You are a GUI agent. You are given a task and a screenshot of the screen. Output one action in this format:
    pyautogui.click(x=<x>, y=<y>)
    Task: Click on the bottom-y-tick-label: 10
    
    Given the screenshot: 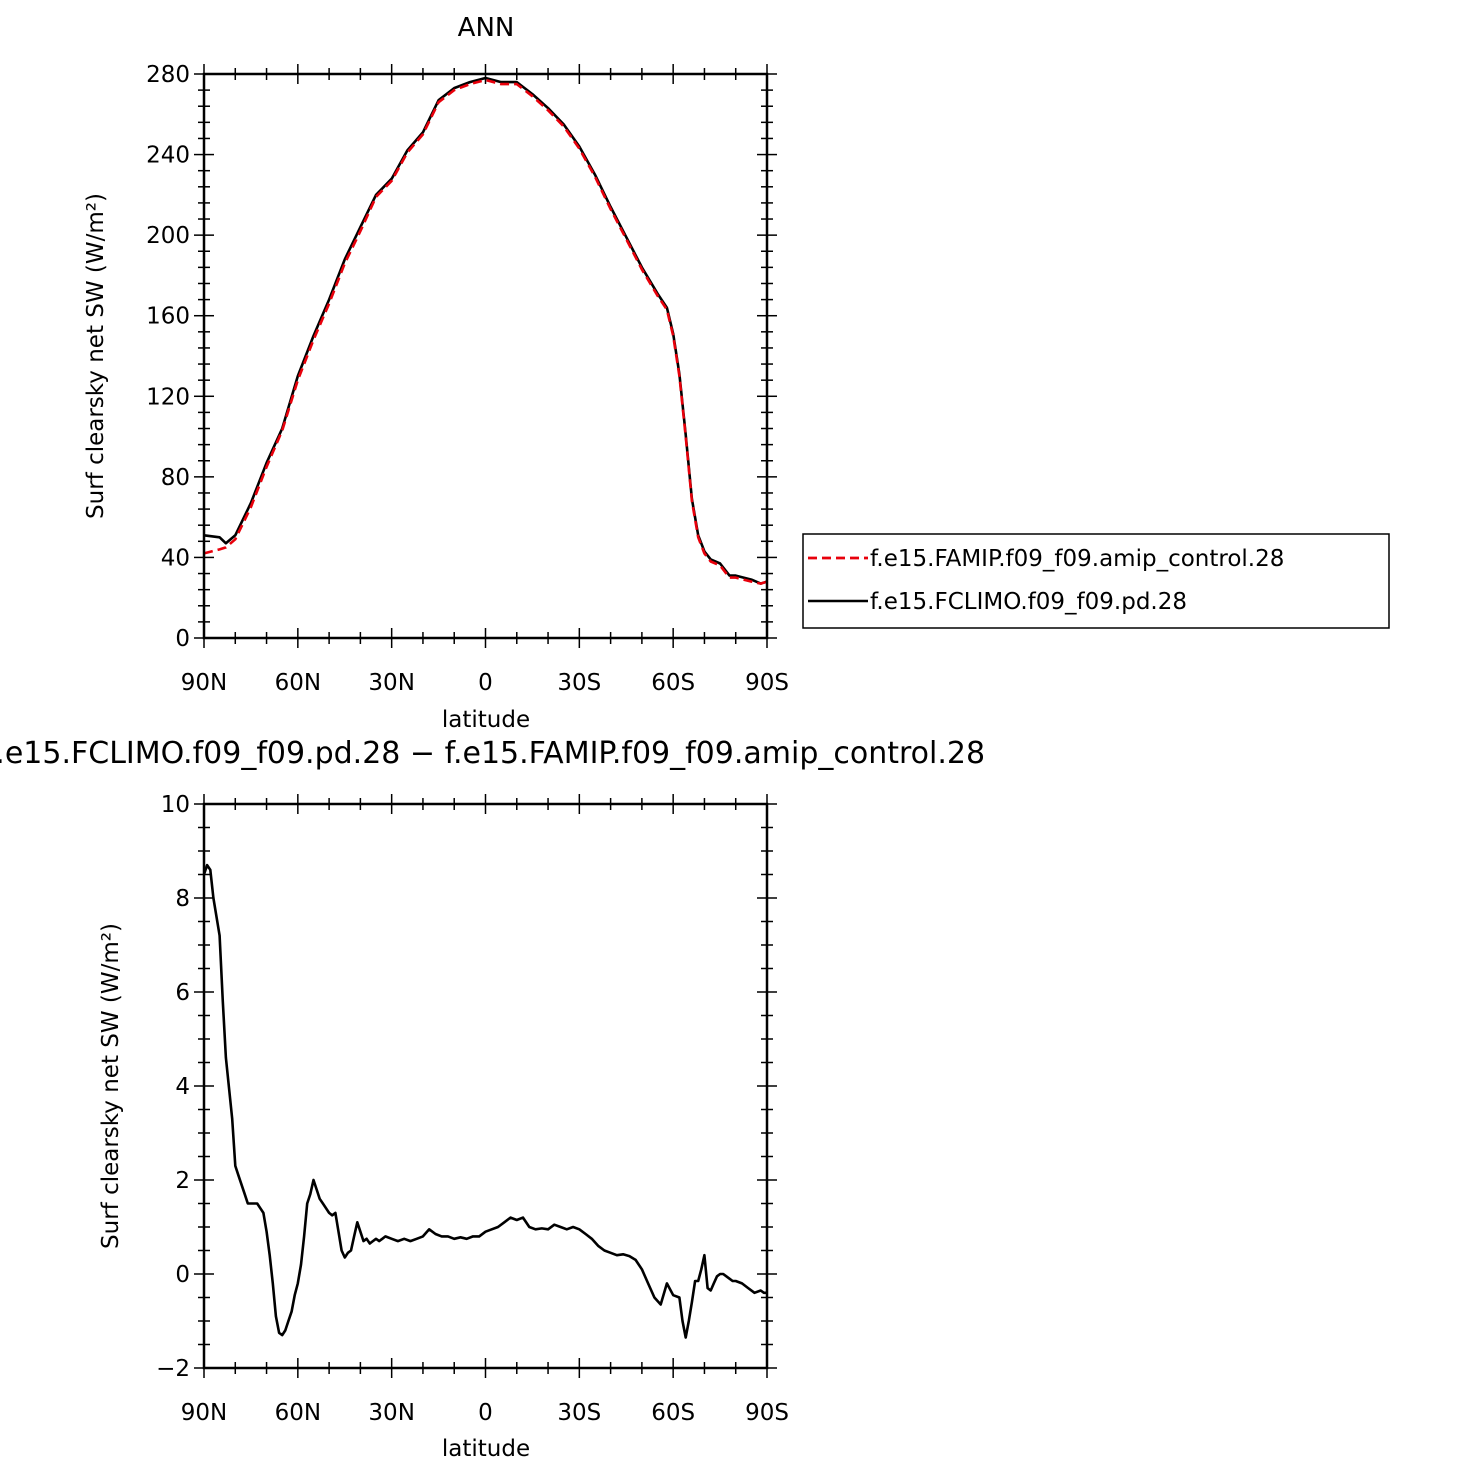 What is the action you would take?
    pyautogui.click(x=175, y=805)
    